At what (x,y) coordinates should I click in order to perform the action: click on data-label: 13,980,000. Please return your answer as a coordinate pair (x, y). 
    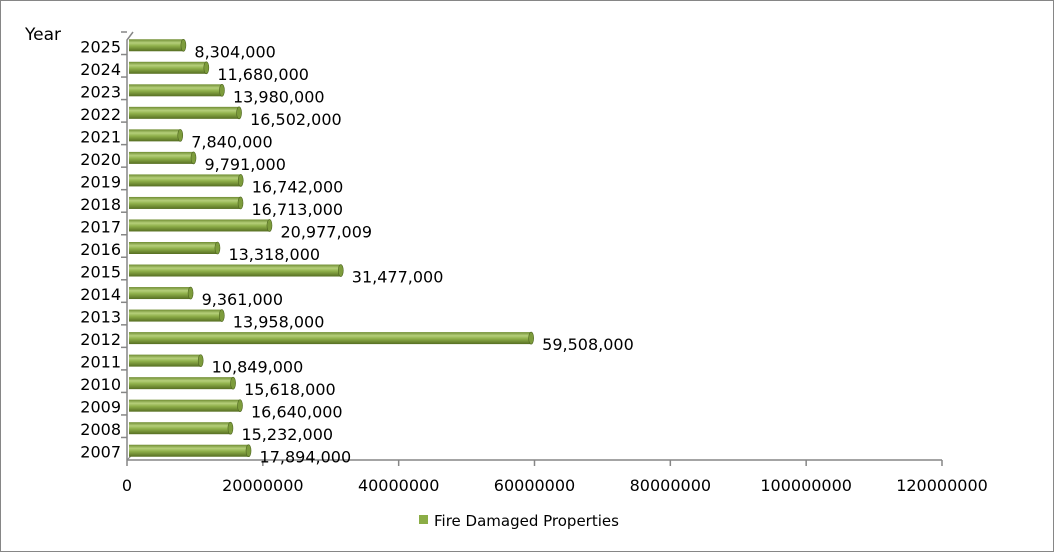
    Looking at the image, I should click on (279, 96).